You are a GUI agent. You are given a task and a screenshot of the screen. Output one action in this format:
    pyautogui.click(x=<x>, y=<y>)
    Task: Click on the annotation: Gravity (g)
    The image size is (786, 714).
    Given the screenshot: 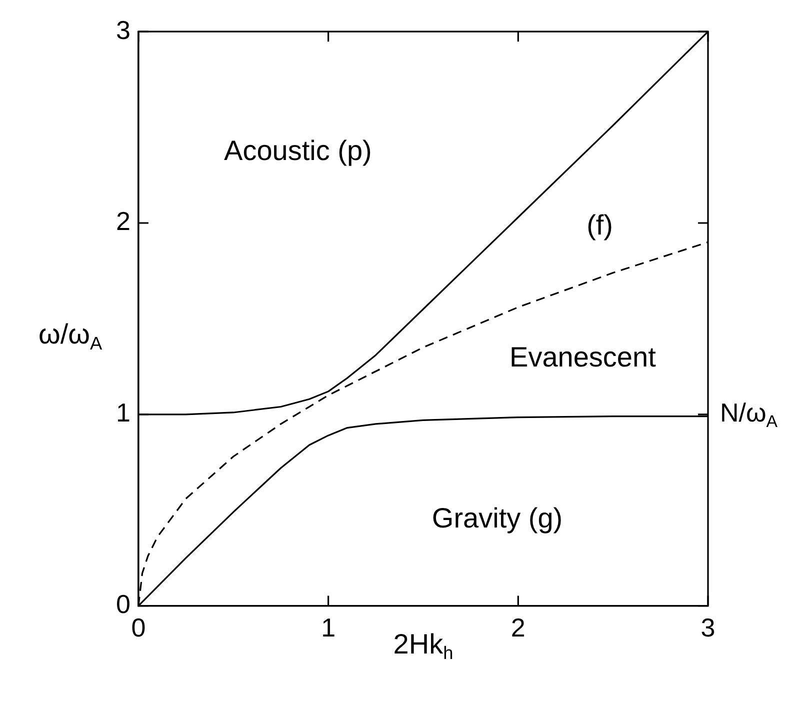 What is the action you would take?
    pyautogui.click(x=497, y=518)
    